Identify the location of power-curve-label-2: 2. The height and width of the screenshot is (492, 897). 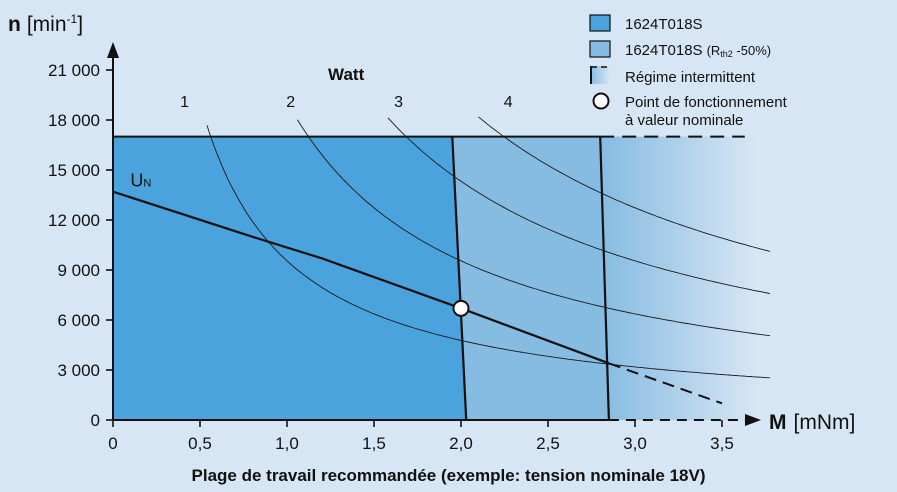
(290, 102).